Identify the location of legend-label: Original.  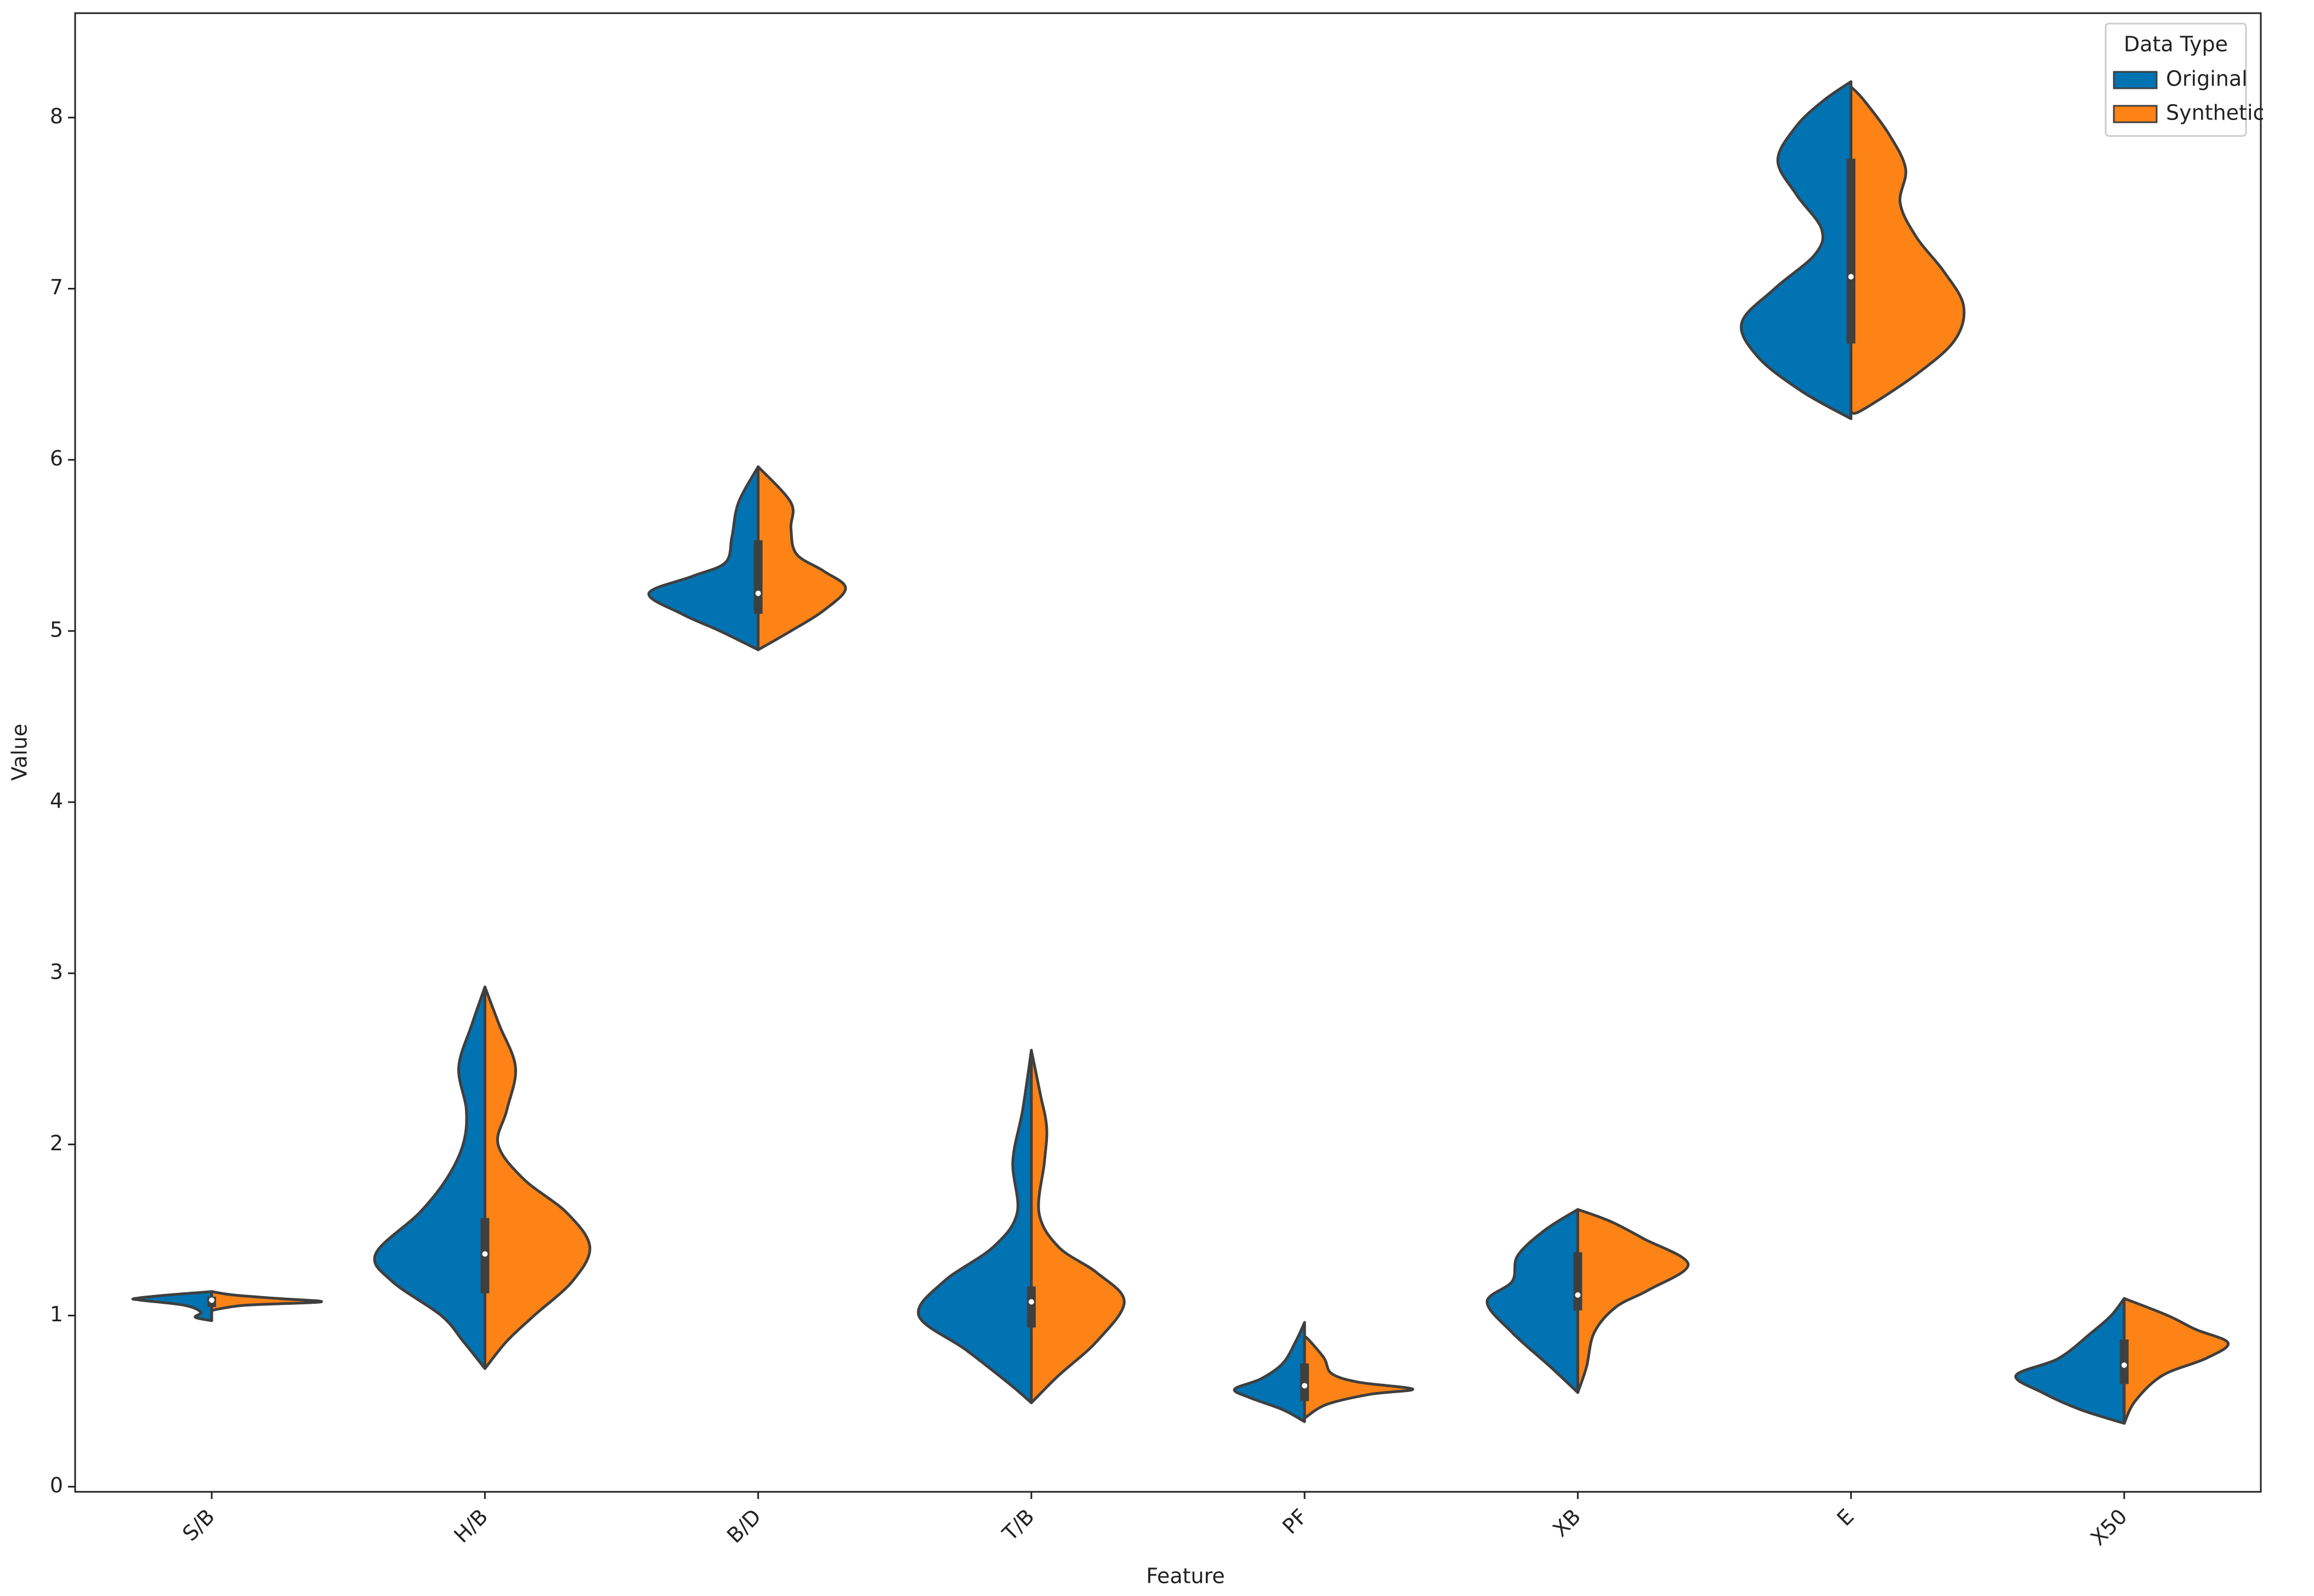
(2207, 79).